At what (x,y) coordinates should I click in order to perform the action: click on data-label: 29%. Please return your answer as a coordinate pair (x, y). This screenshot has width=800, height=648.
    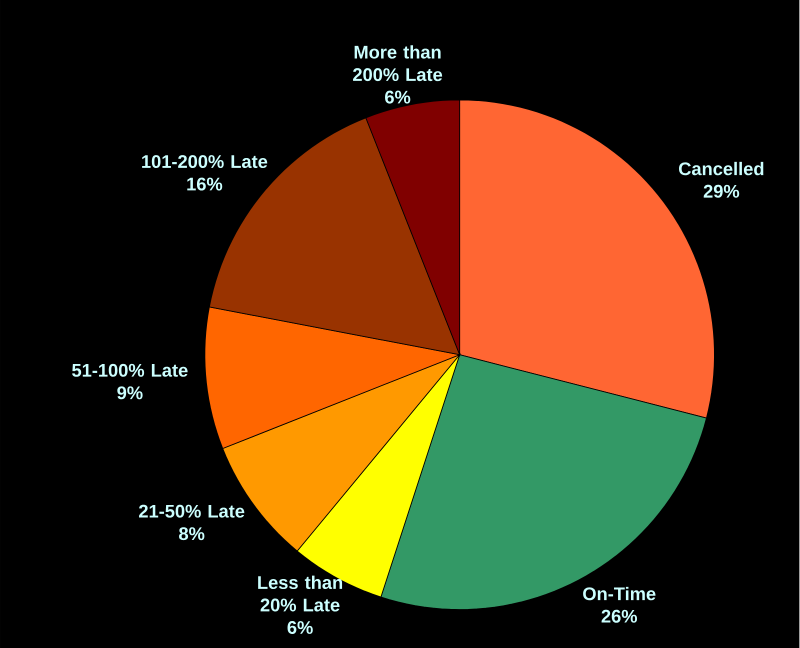
    Looking at the image, I should click on (722, 191).